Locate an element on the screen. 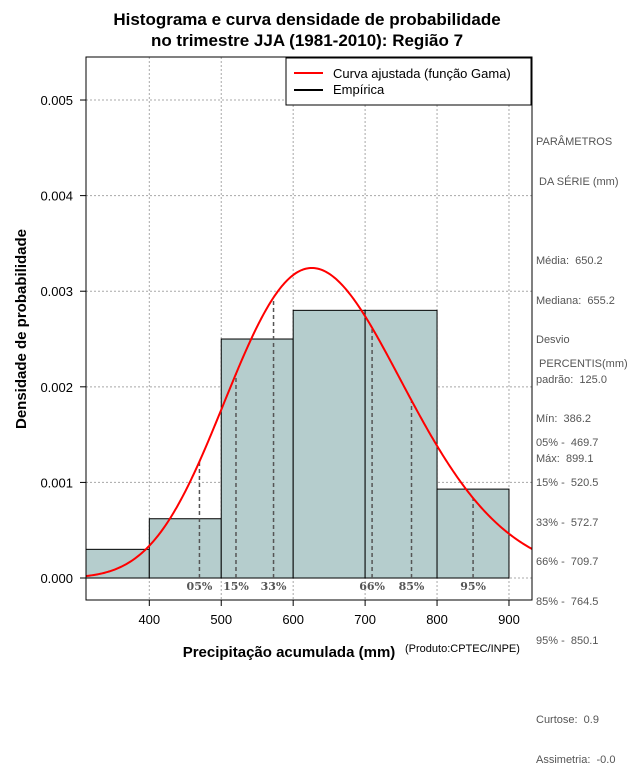 Image resolution: width=640 pixels, height=781 pixels. product-credit: (Produto:CPTEC/INPE) is located at coordinates (462, 649).